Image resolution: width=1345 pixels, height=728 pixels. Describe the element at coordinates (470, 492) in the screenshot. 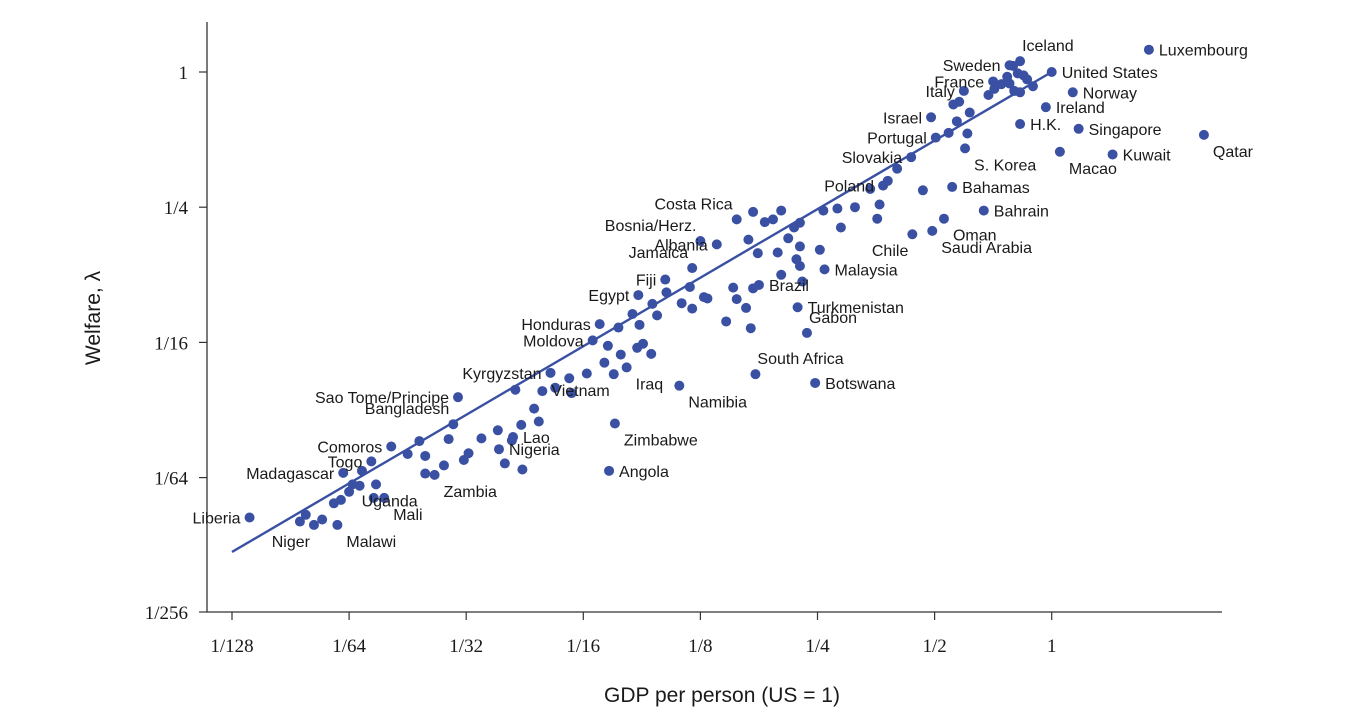

I see `point-label: Zambia` at that location.